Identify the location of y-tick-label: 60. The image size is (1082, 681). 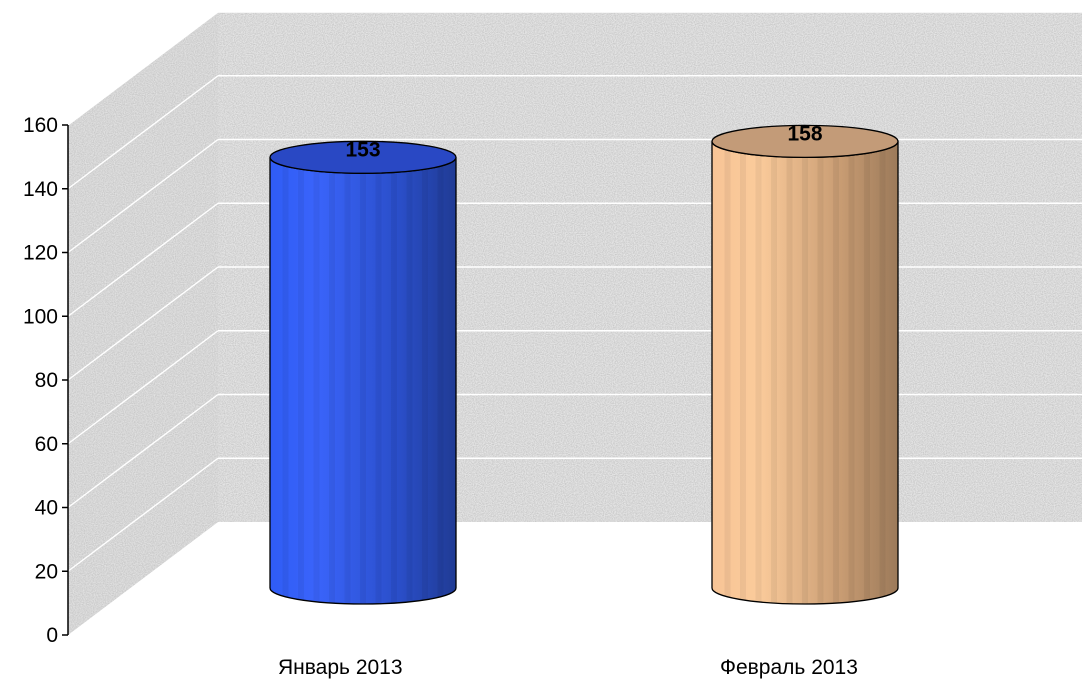
(46, 444).